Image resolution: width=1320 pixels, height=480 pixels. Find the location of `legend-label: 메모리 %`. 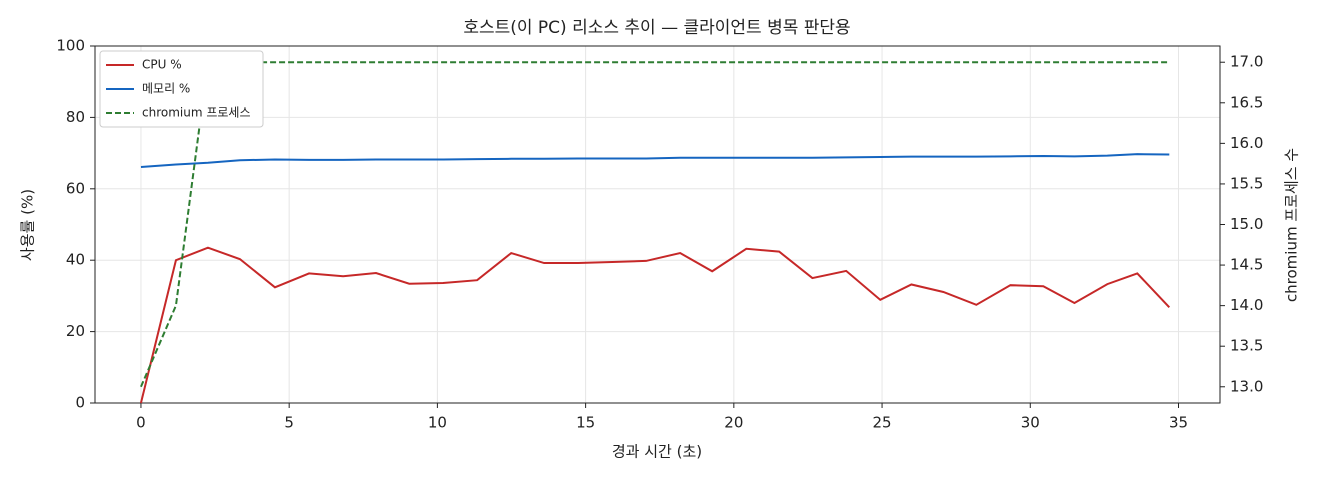

legend-label: 메모리 % is located at coordinates (166, 89).